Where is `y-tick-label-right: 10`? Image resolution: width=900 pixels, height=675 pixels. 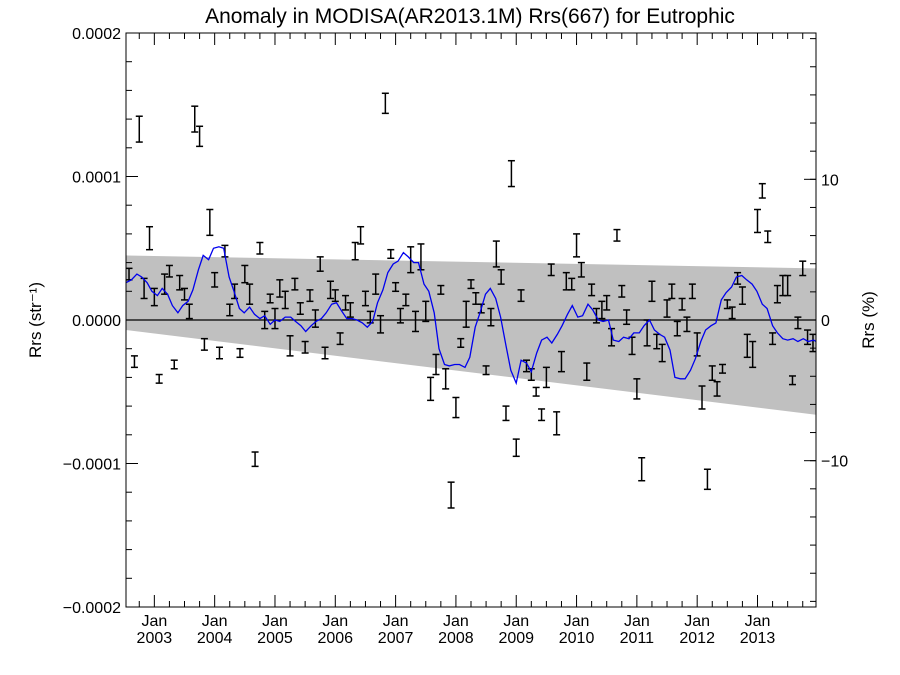 y-tick-label-right: 10 is located at coordinates (830, 180).